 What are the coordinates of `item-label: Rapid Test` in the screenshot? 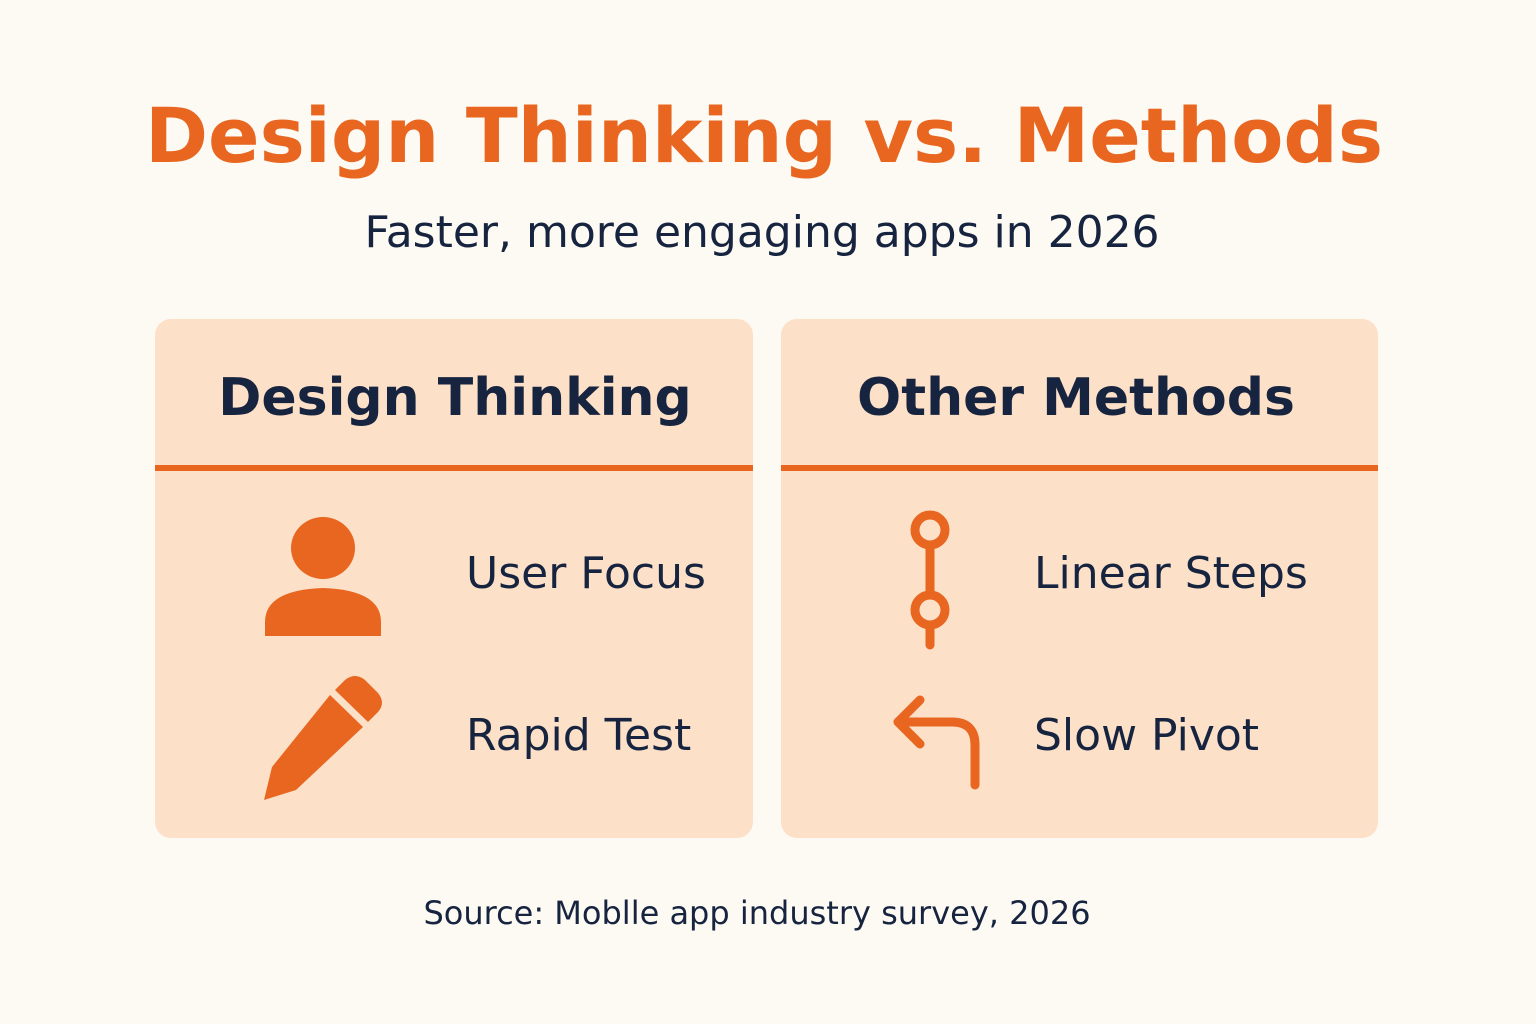 It's located at (578, 735).